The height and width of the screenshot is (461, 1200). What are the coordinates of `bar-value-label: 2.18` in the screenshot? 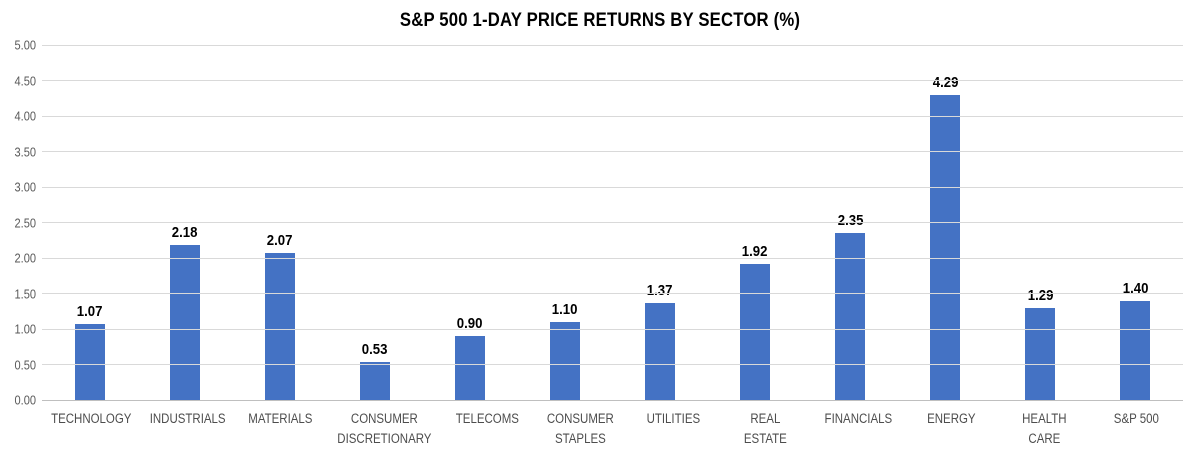 It's located at (184, 233).